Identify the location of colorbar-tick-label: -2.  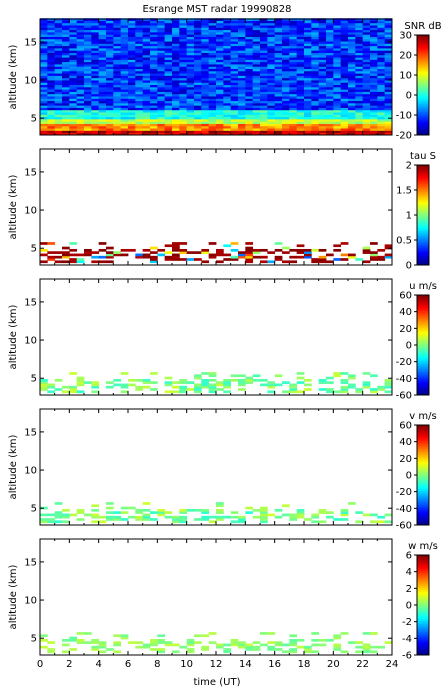
(407, 622).